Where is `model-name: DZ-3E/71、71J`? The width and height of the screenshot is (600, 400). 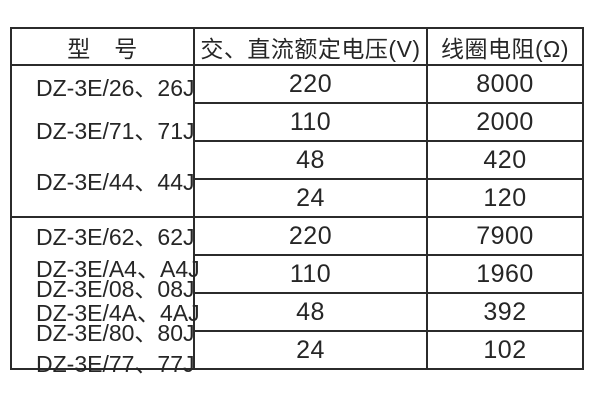 model-name: DZ-3E/71、71J is located at coordinates (115, 131).